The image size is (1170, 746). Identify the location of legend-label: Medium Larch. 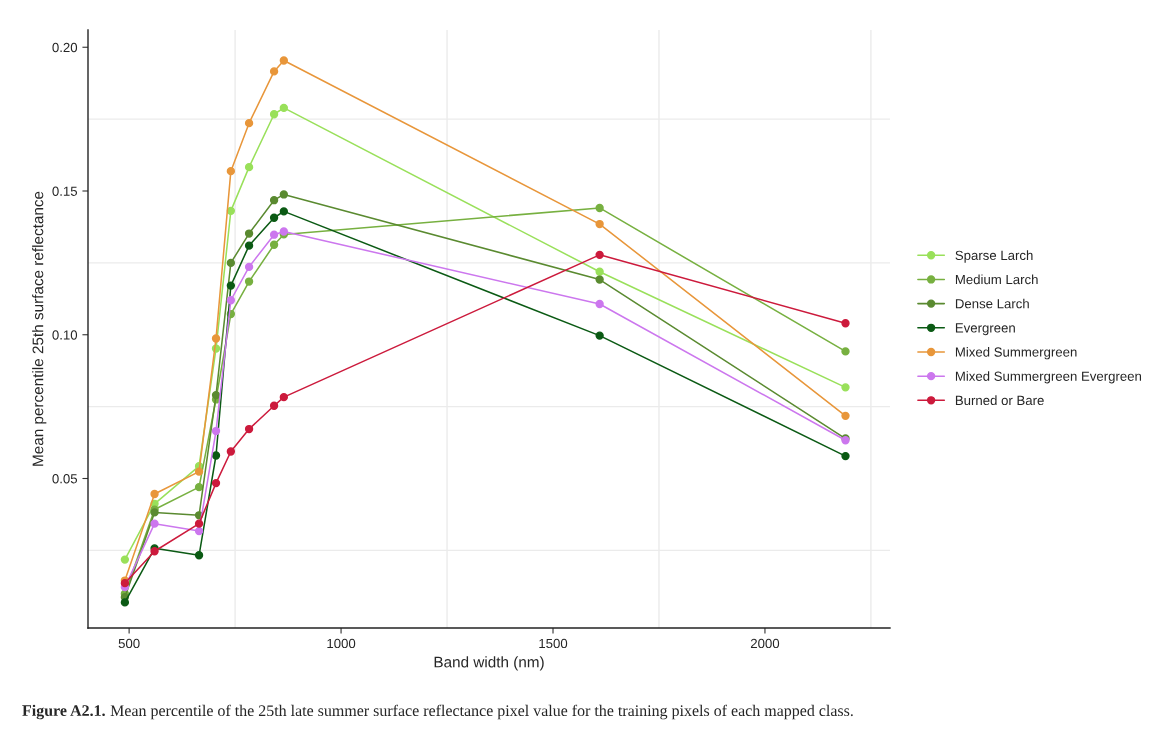
(996, 279).